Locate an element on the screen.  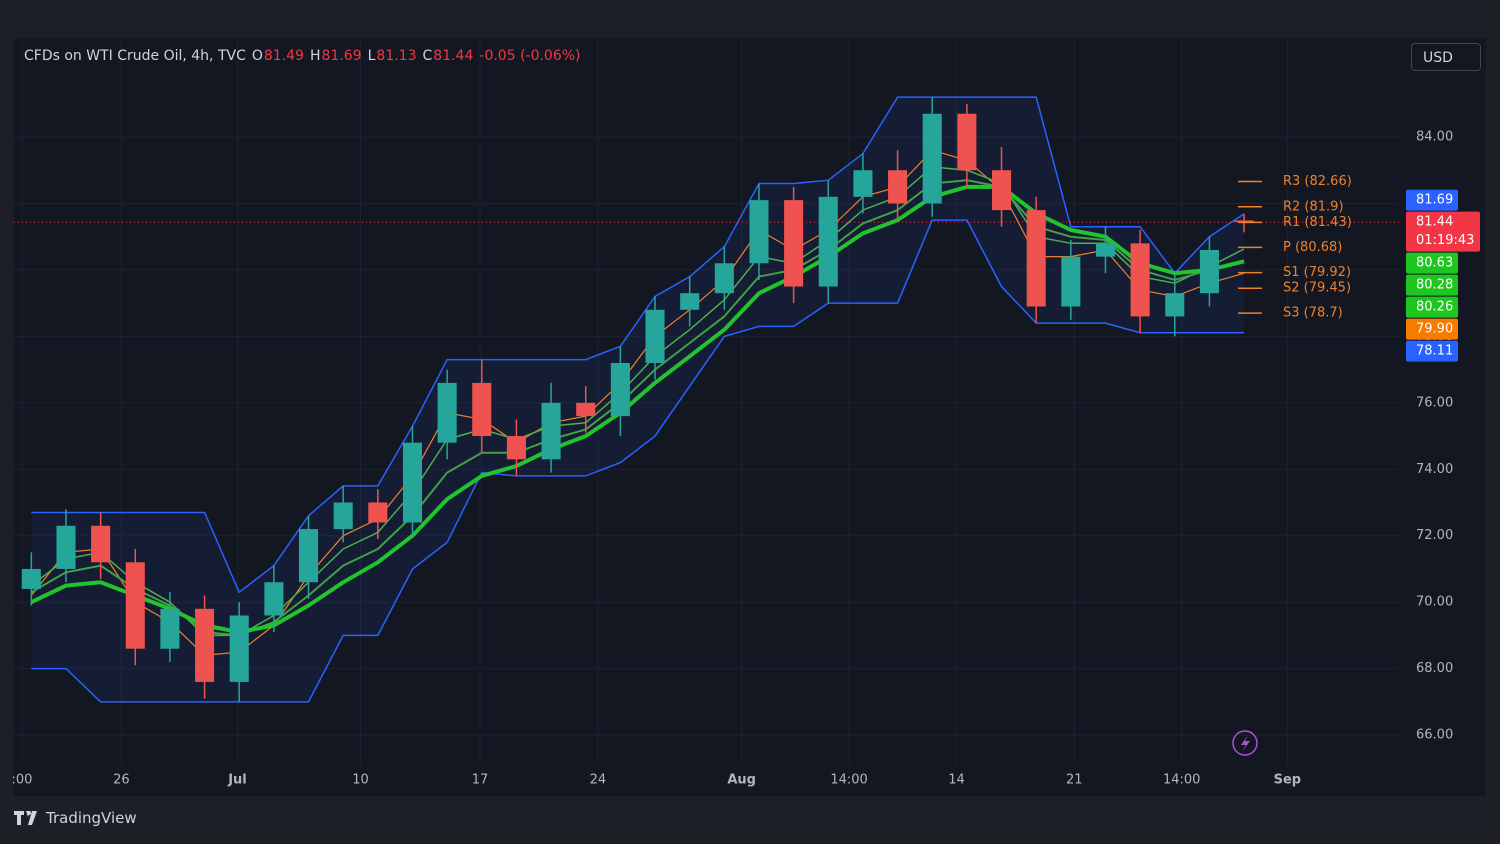
branding: TradingView is located at coordinates (75, 818).